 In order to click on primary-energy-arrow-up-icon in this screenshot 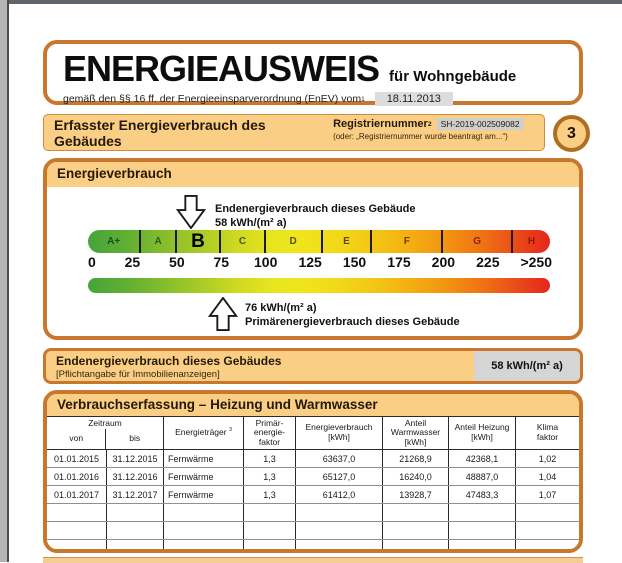, I will do `click(223, 314)`.